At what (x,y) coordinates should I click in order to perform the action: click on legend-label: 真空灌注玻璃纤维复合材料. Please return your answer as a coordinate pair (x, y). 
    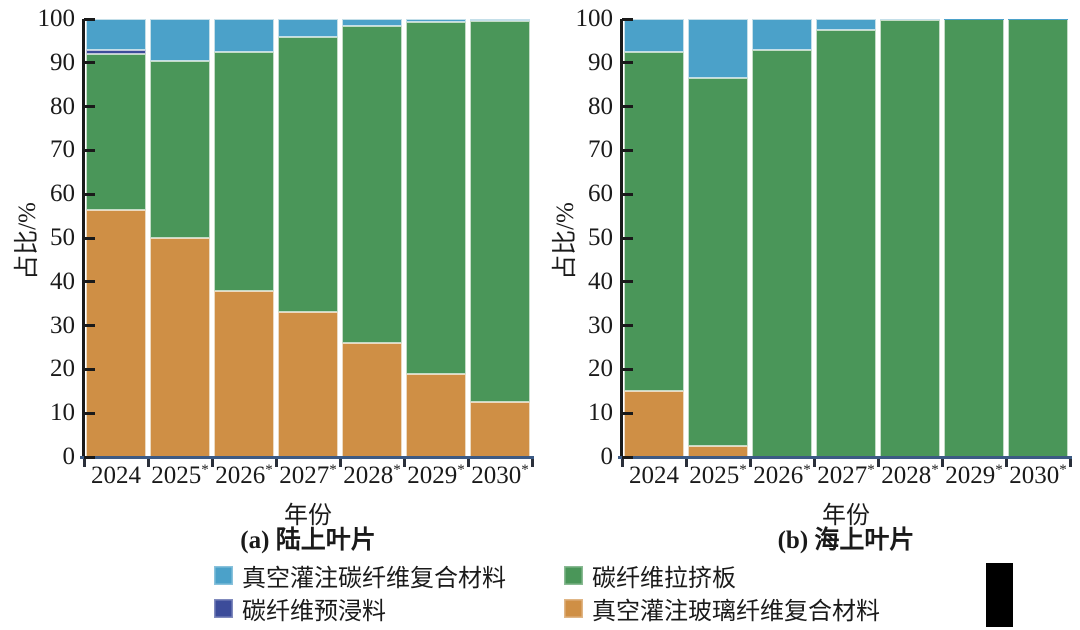
    Looking at the image, I should click on (736, 611).